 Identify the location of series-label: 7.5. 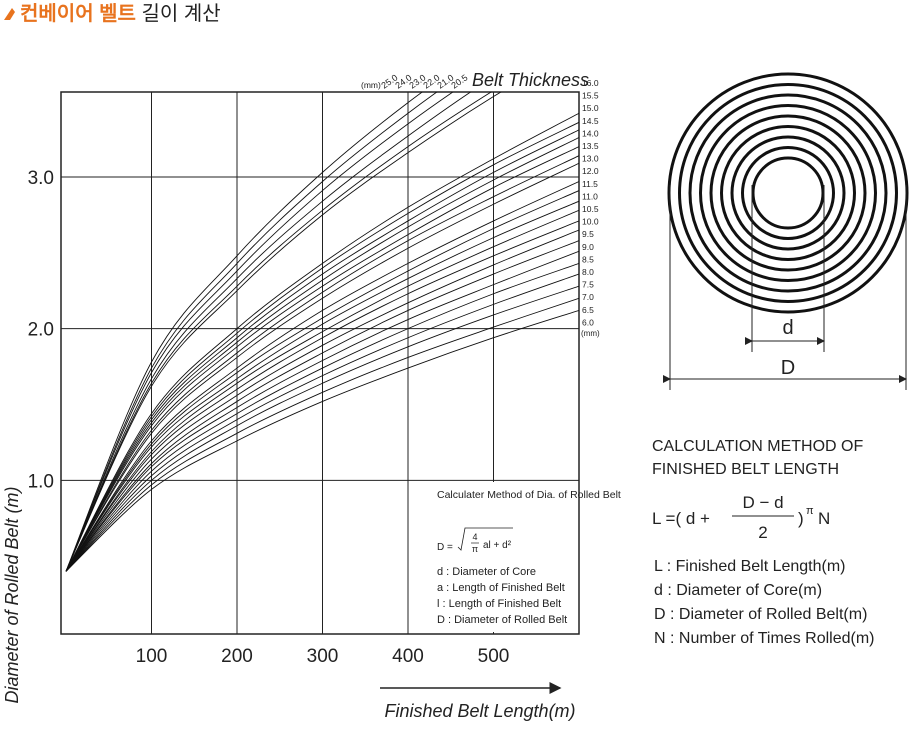
(588, 285).